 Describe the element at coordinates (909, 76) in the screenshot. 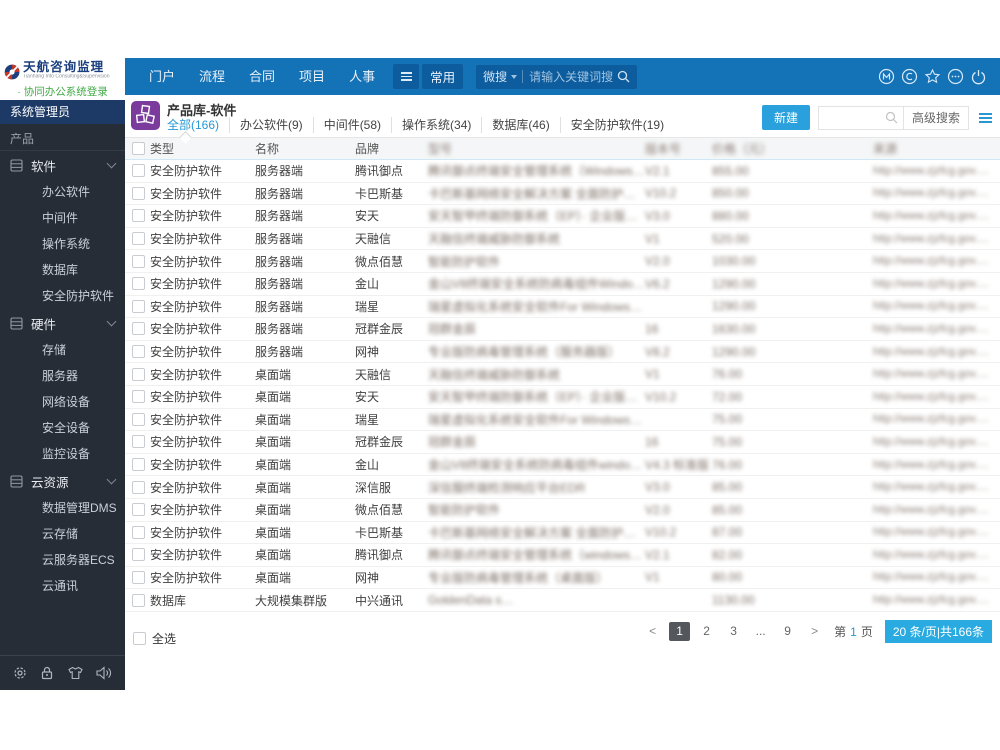

I see `message-icon` at that location.